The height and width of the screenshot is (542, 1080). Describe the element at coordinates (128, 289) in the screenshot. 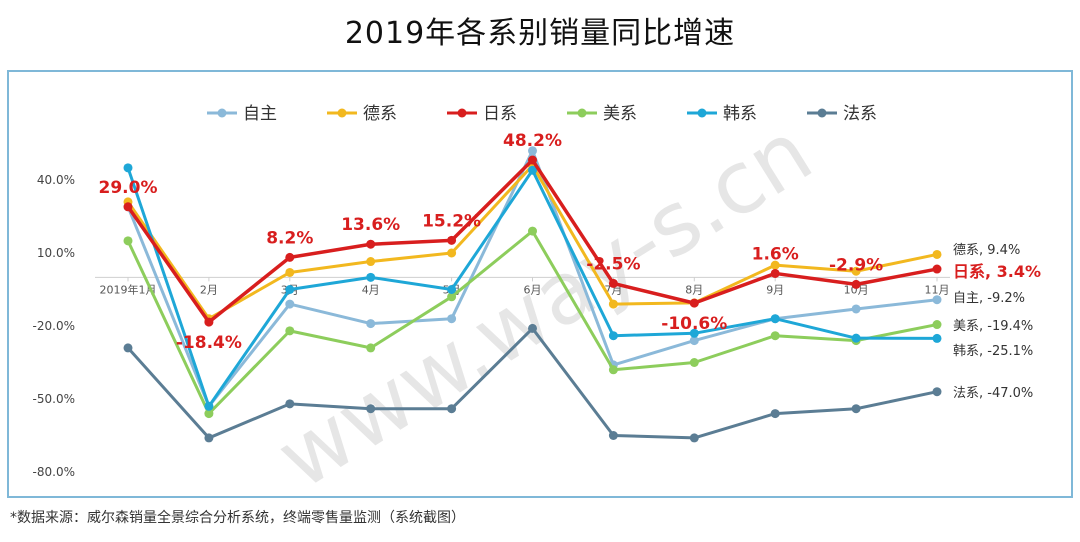

I see `x-tick-label: 2019年1月` at that location.